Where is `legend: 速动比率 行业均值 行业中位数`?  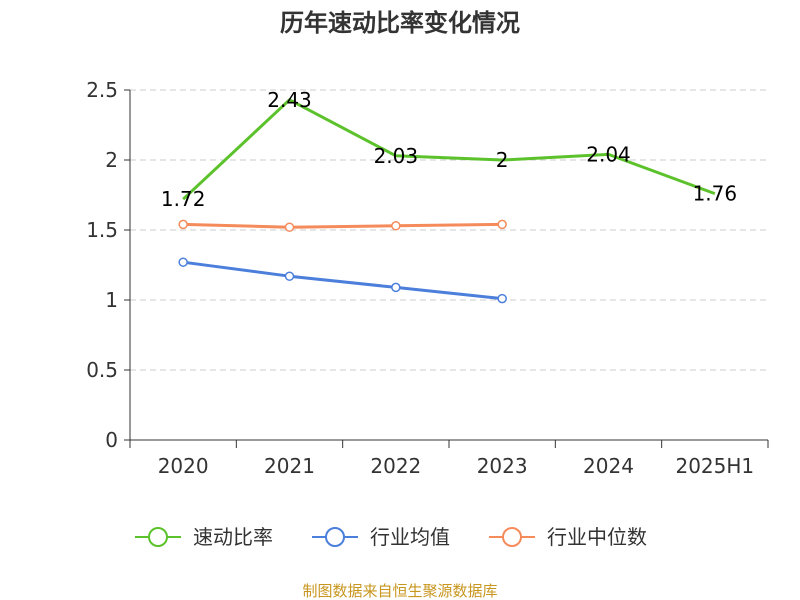
legend: 速动比率 行业均值 行业中位数 is located at coordinates (391, 537).